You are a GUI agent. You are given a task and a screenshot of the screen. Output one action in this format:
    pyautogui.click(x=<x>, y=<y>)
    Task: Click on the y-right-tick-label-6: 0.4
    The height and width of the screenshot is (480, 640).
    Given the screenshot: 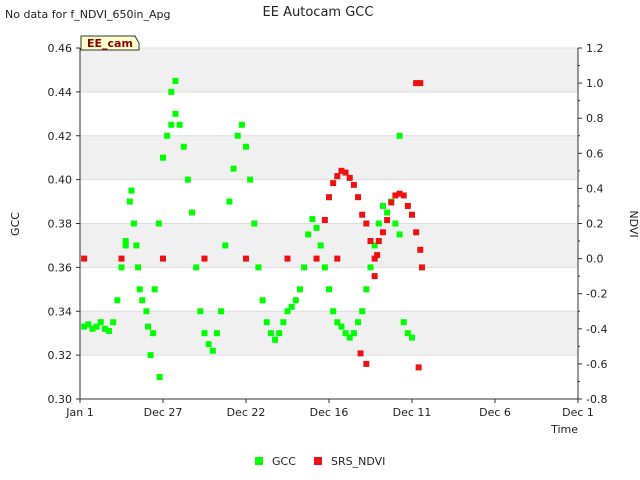 What is the action you would take?
    pyautogui.click(x=595, y=188)
    